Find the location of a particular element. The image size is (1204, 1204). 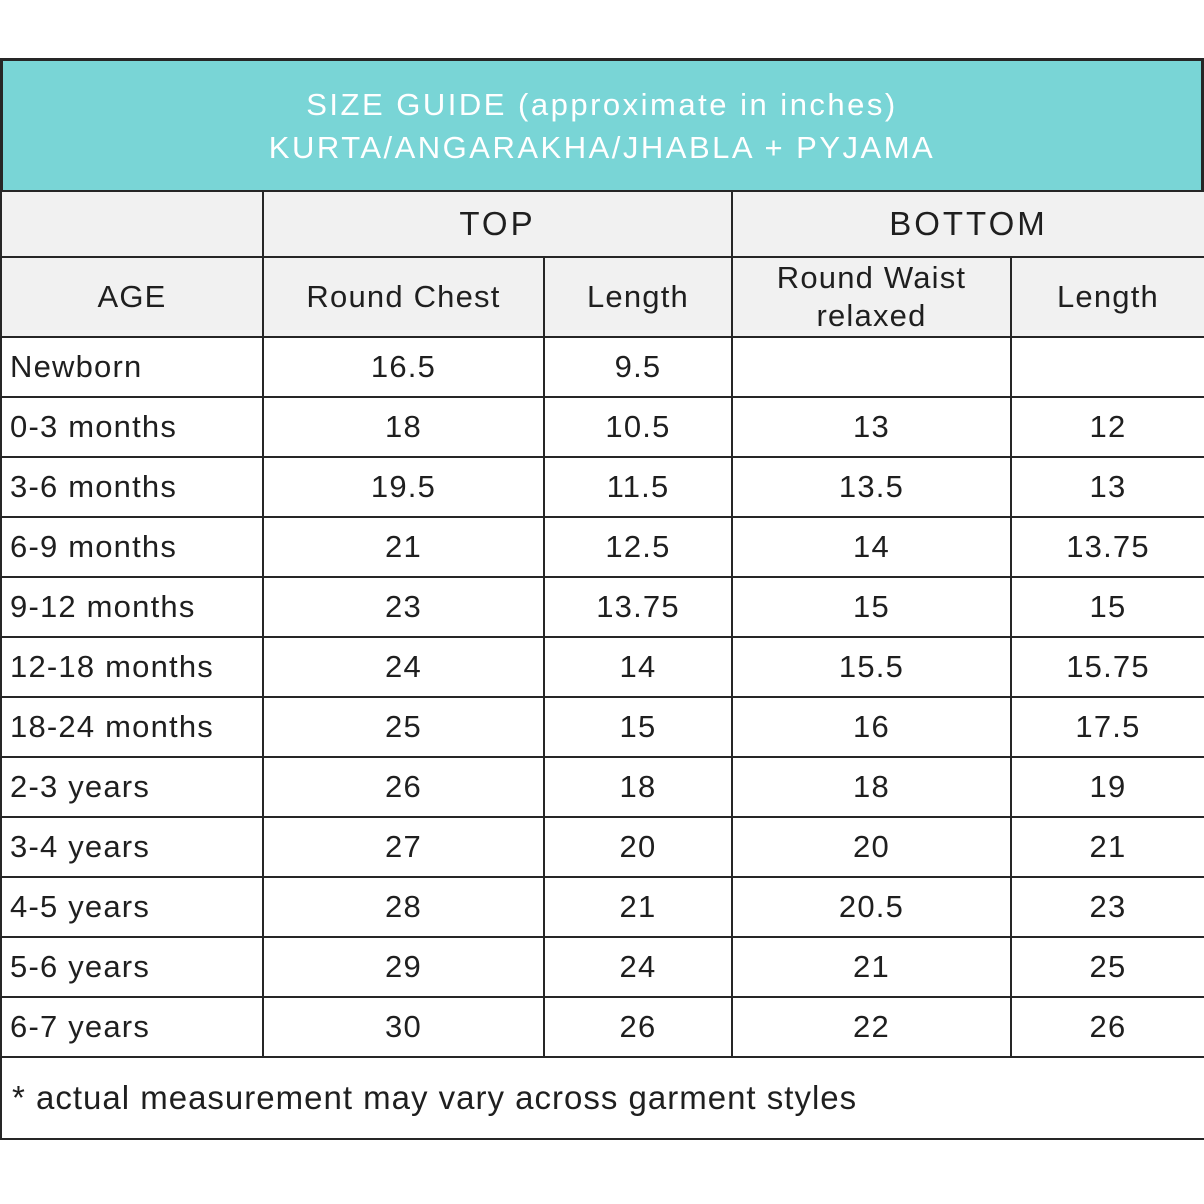

top-length-cell: 9.5 is located at coordinates (638, 367).